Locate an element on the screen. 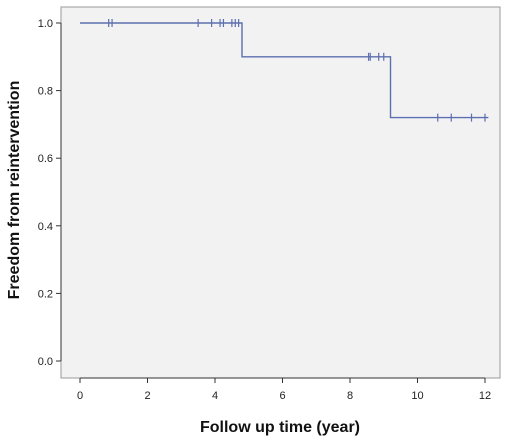 The image size is (510, 440). x-tick-label: 2 is located at coordinates (147, 396).